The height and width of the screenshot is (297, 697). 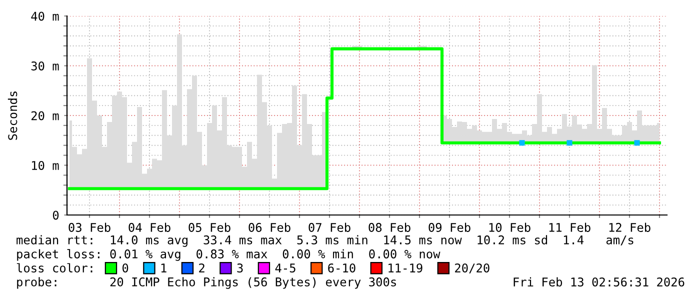 I want to click on x-tick-label: 10 Feb, so click(x=509, y=227).